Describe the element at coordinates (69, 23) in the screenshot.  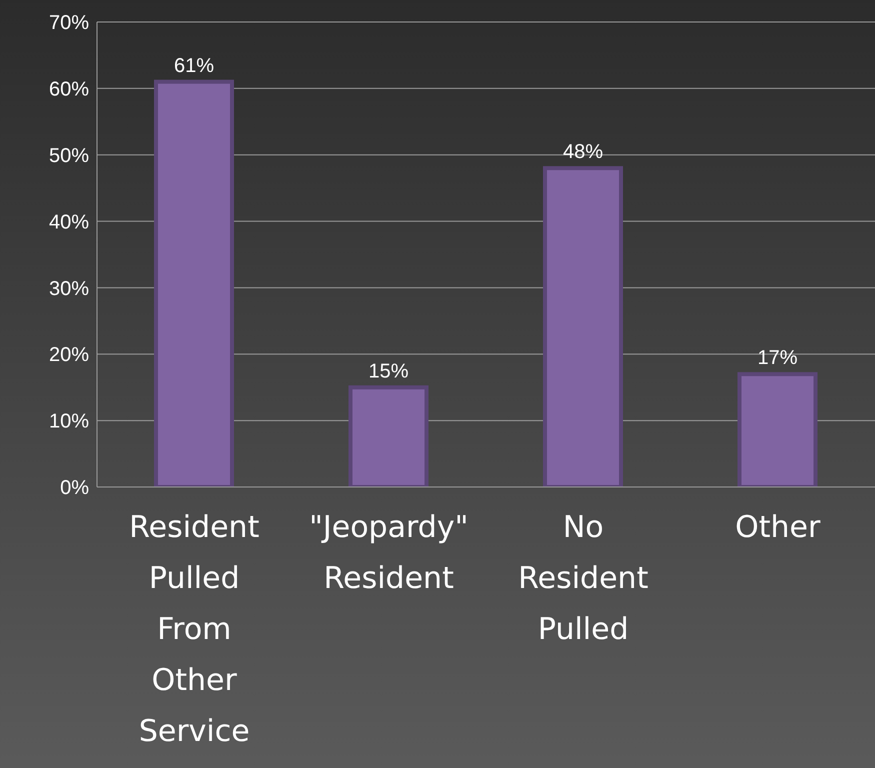
I see `y-tick-label: 70%` at that location.